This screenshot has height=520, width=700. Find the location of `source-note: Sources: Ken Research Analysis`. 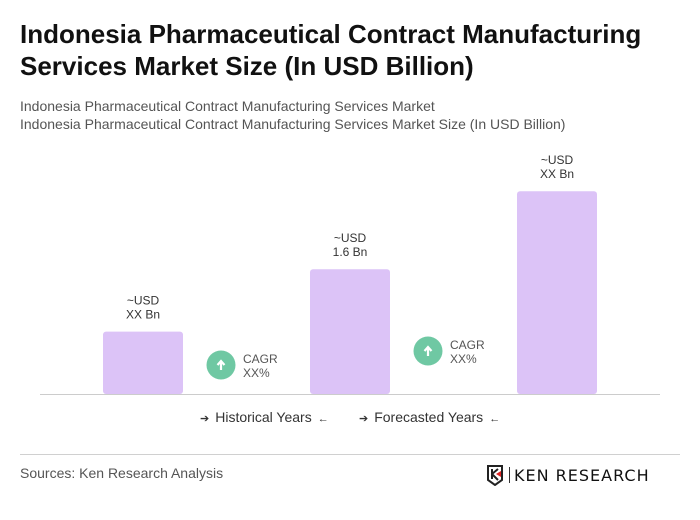

source-note: Sources: Ken Research Analysis is located at coordinates (122, 473).